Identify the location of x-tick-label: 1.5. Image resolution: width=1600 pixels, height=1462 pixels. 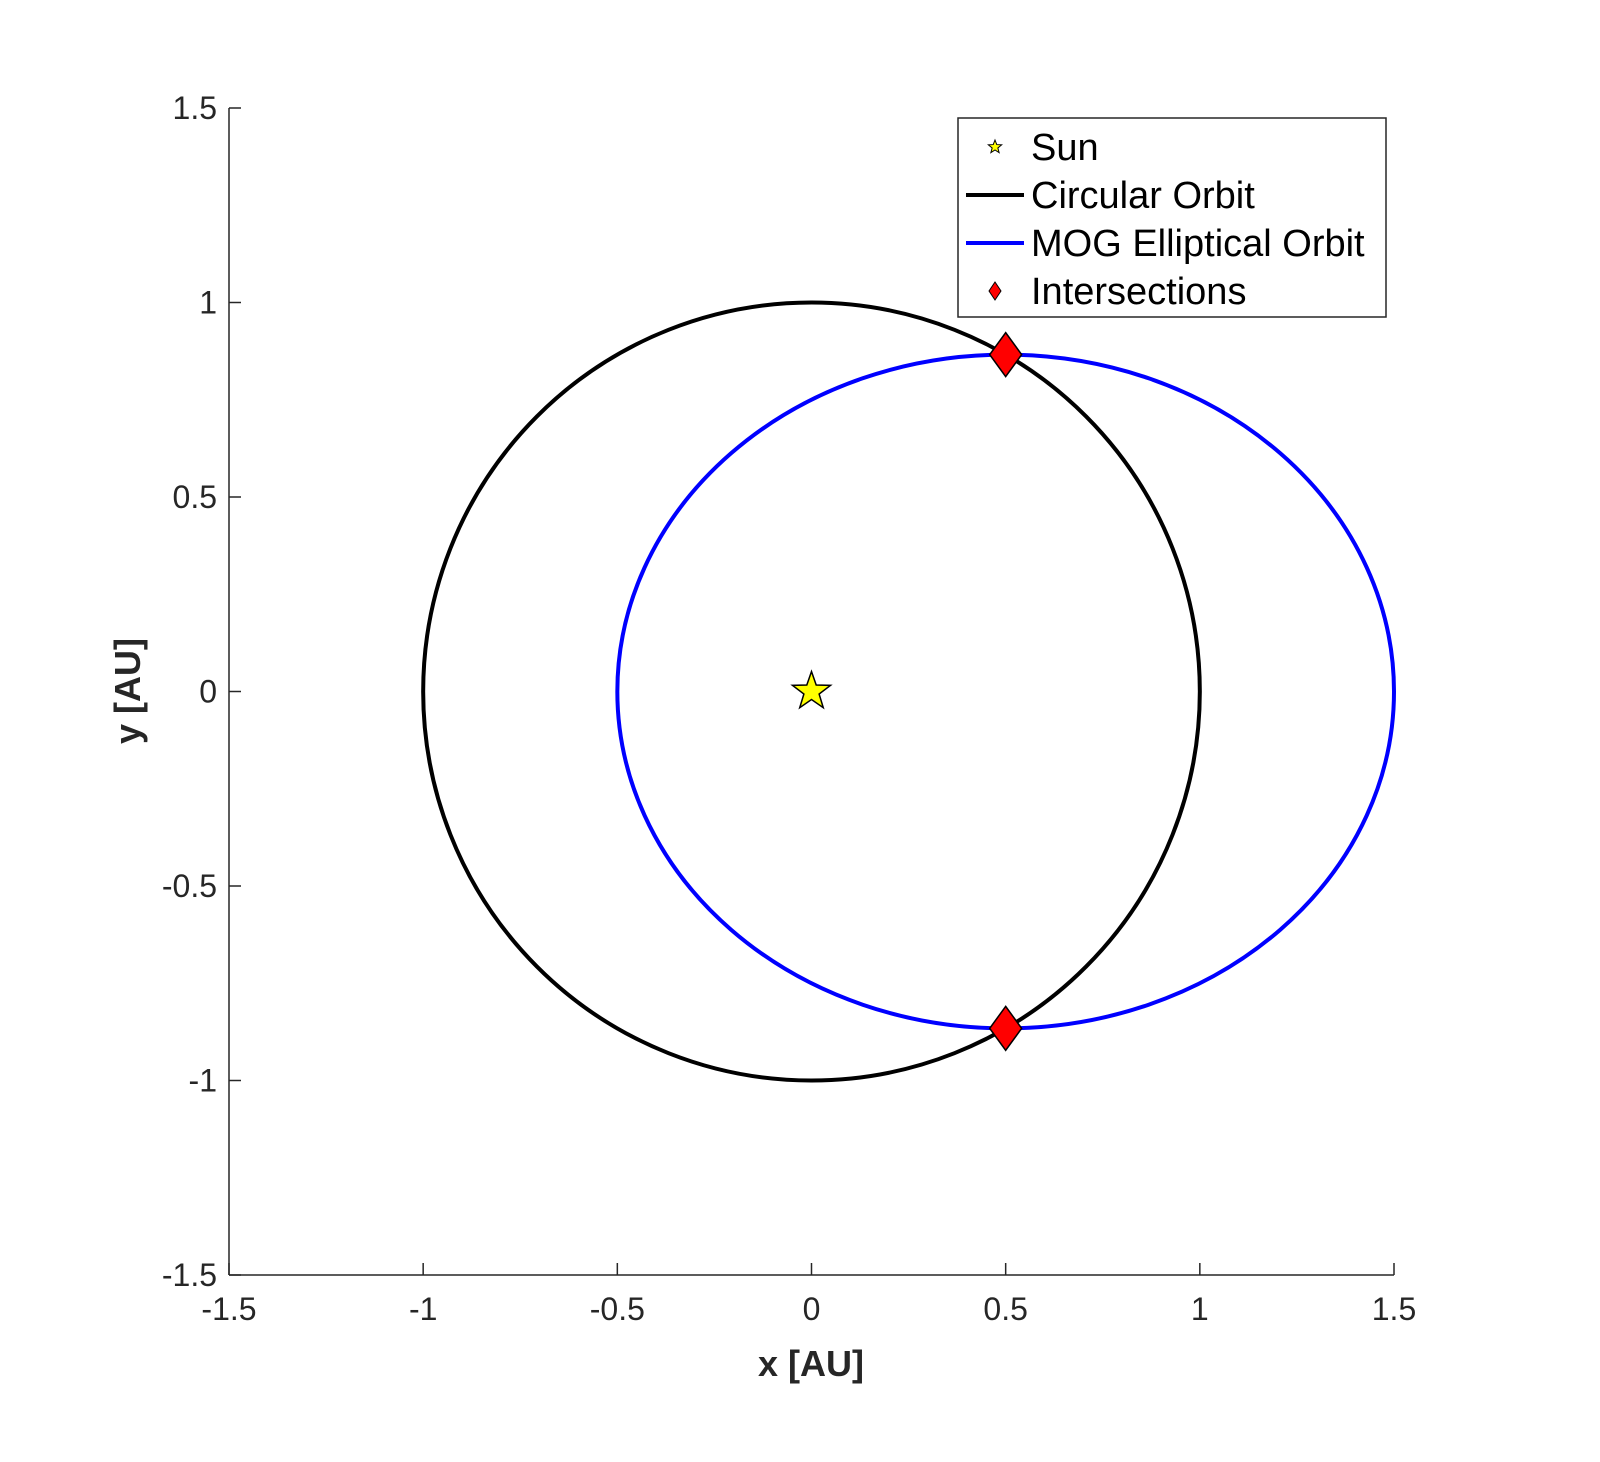
(1394, 1309).